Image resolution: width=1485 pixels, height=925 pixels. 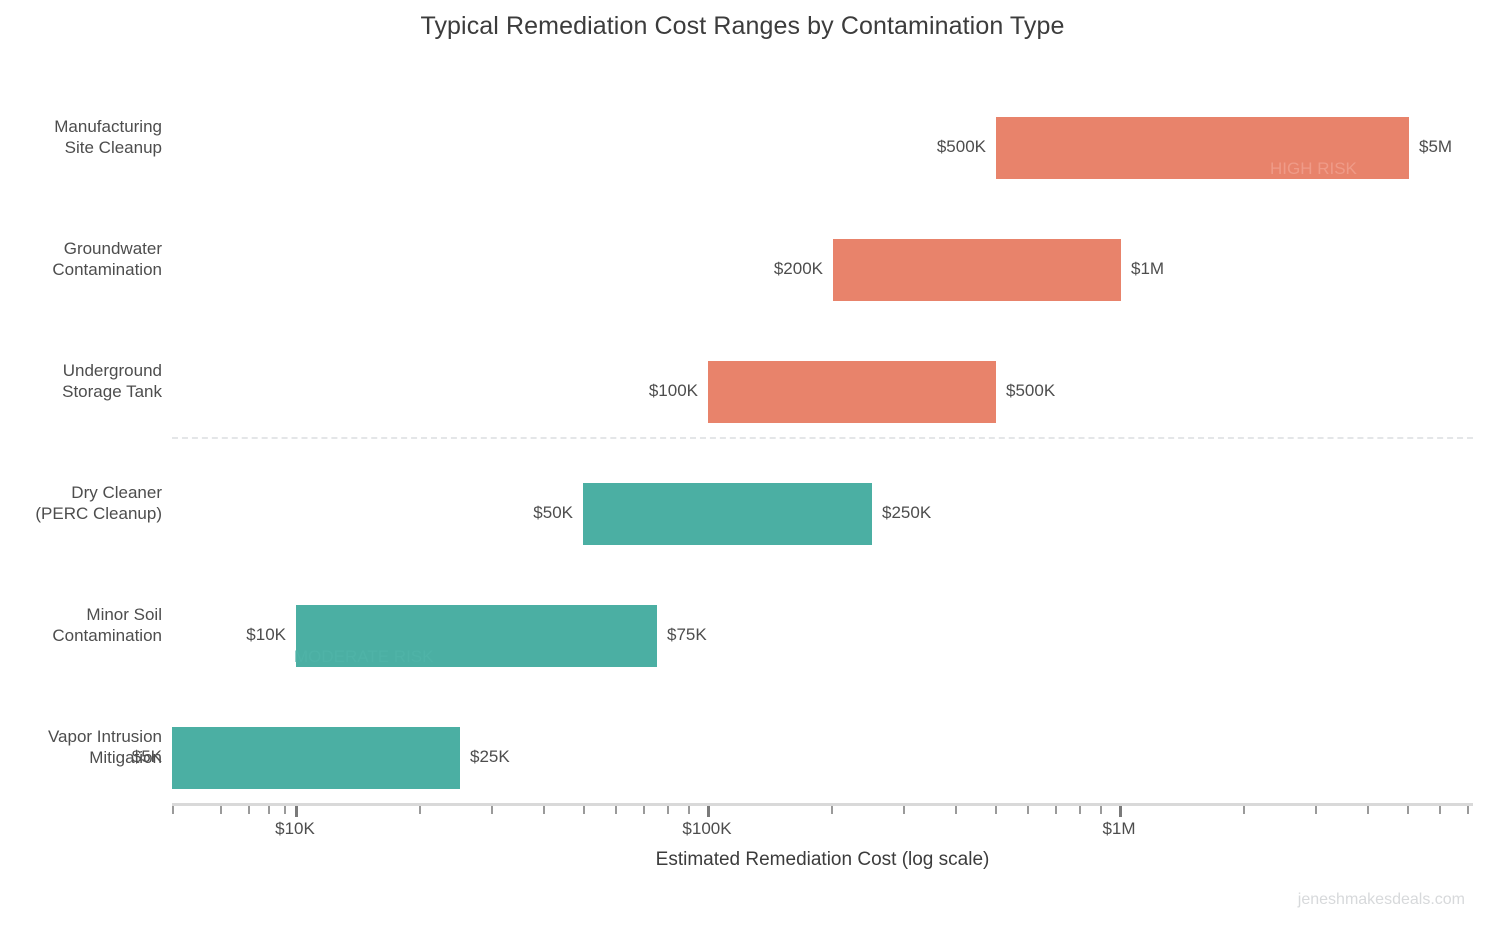 What do you see at coordinates (146, 756) in the screenshot?
I see `bar-low-label: $5K` at bounding box center [146, 756].